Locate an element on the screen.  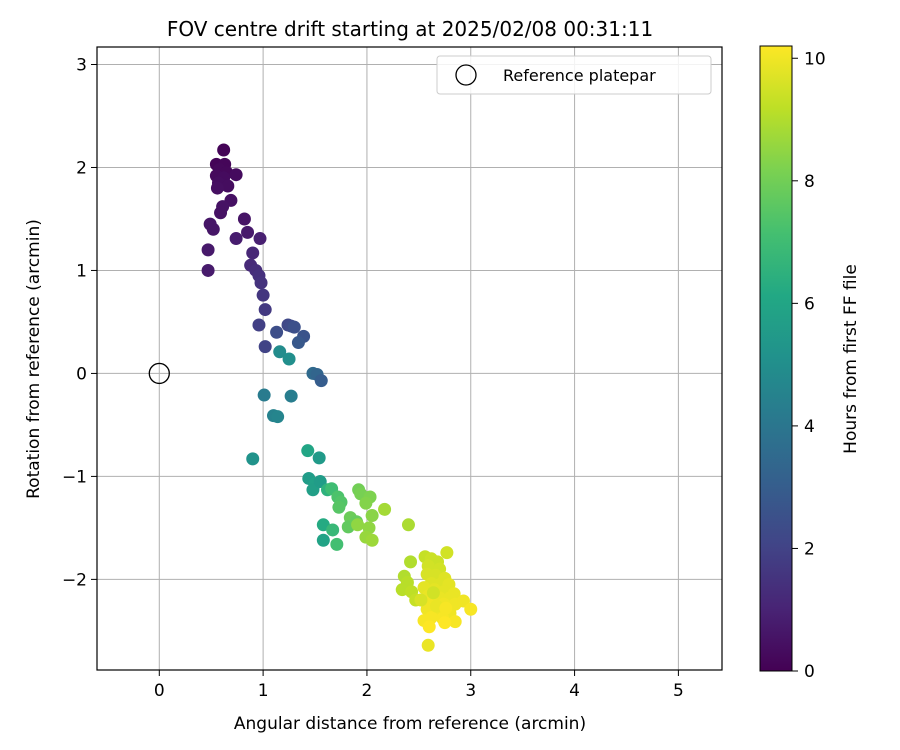
legend-box is located at coordinates (574, 75).